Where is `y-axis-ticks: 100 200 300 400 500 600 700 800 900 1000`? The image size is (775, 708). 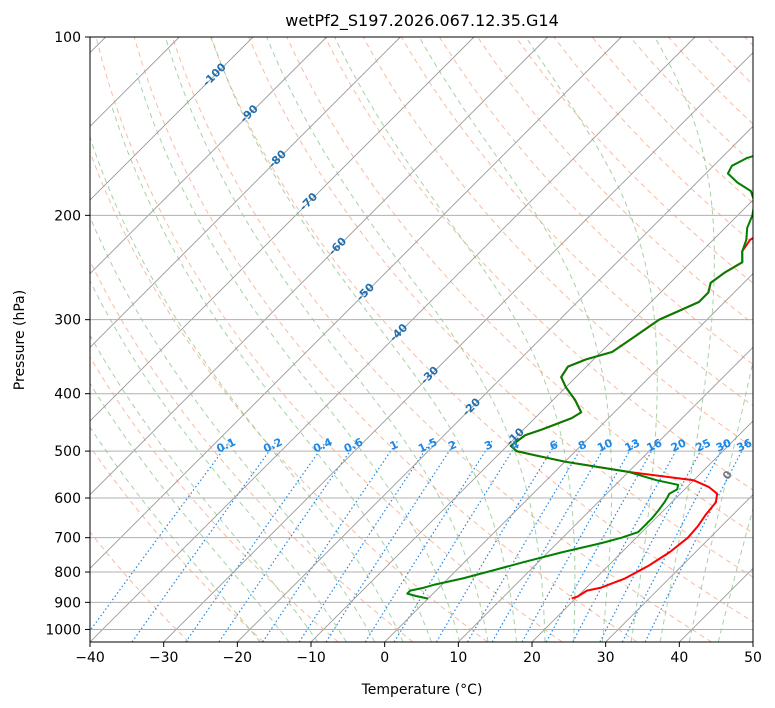 y-axis-ticks: 100 200 300 400 500 600 700 800 900 1000 is located at coordinates (67, 334).